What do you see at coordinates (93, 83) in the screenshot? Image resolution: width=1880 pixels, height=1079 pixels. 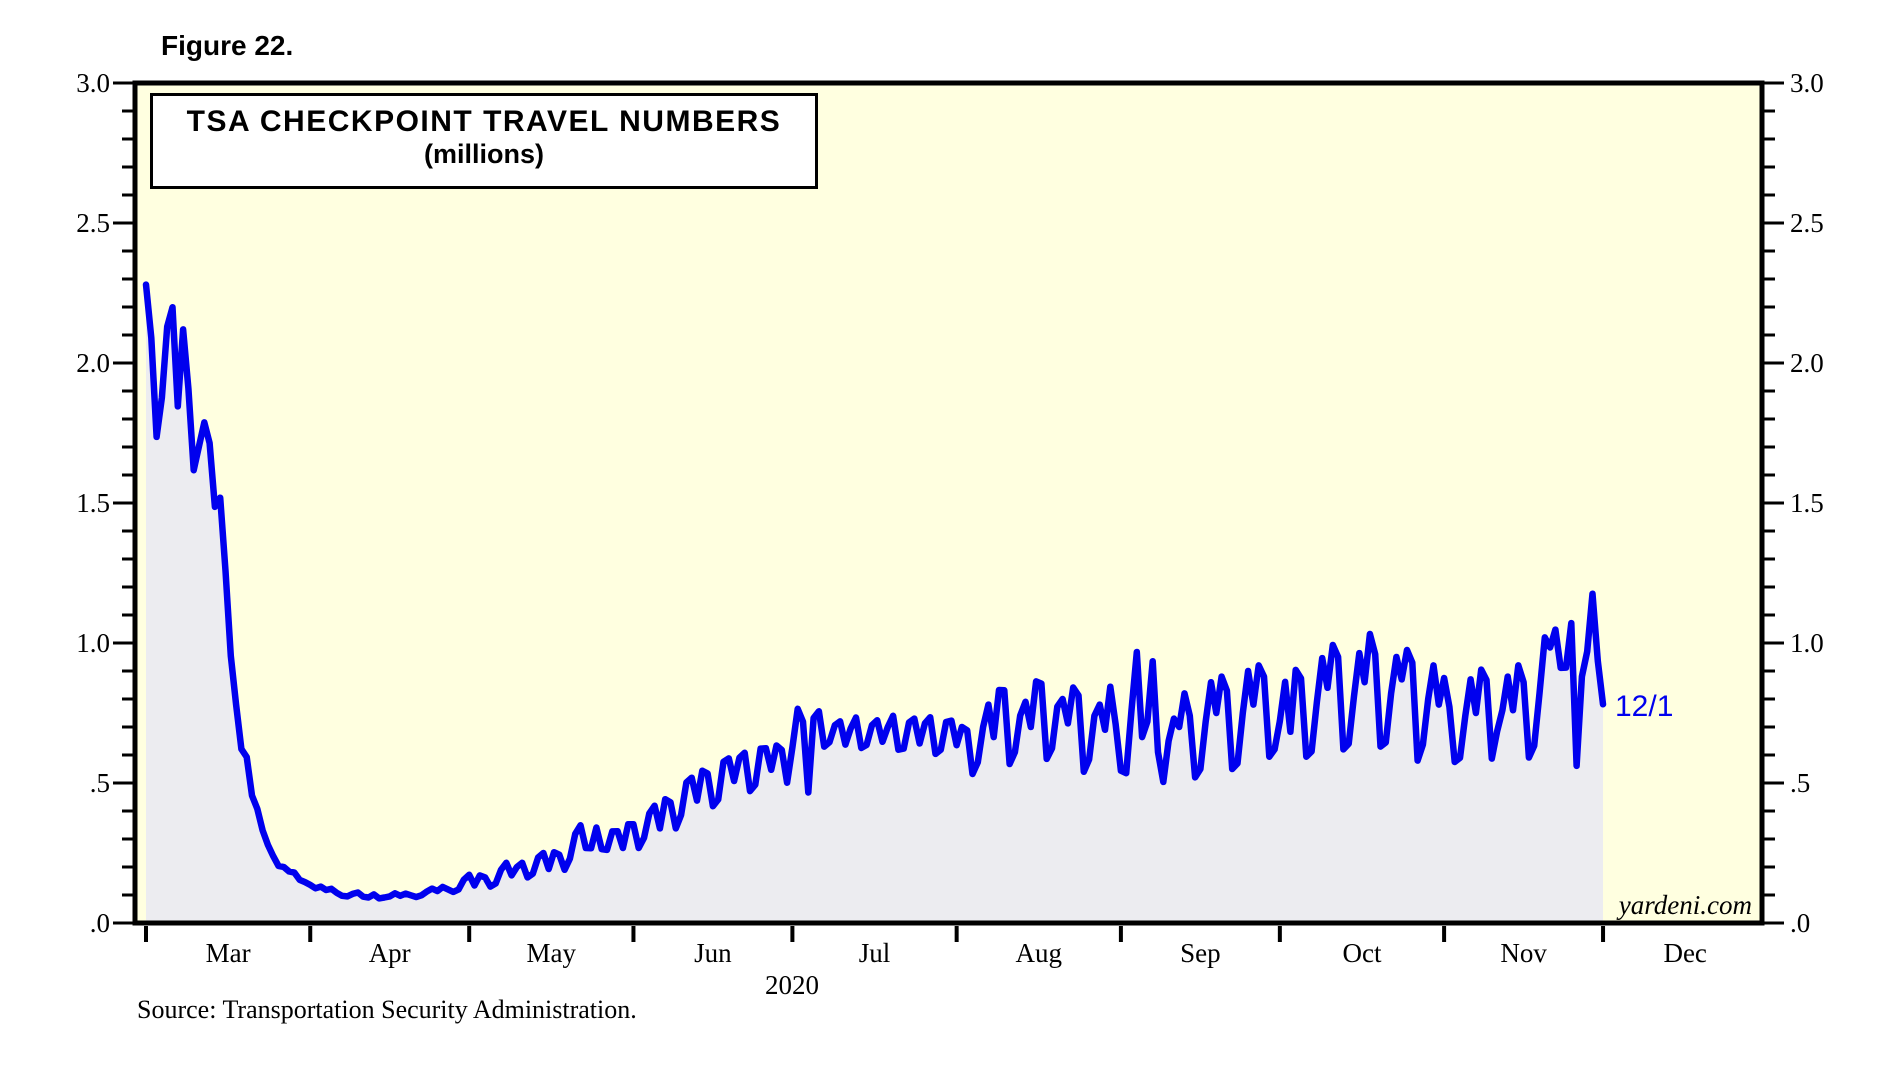 I see `y-axis-tick-label-left: 3.0` at bounding box center [93, 83].